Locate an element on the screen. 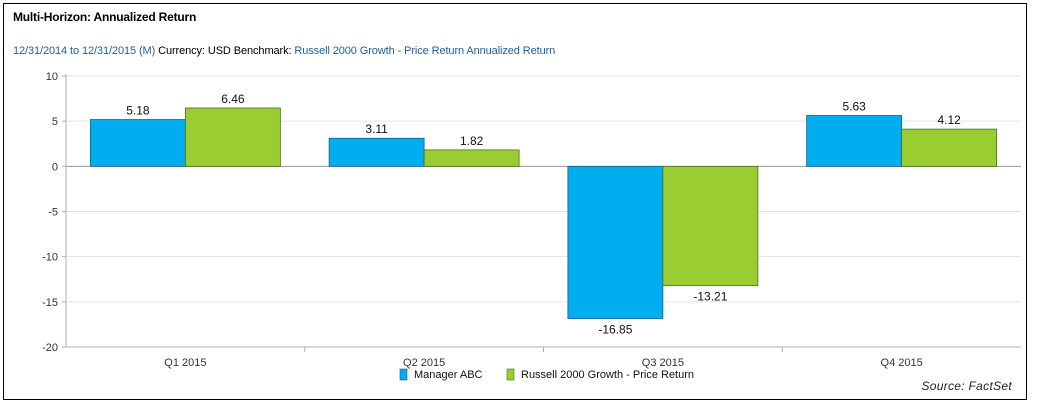 Image resolution: width=1037 pixels, height=409 pixels. value-label: 5.63 is located at coordinates (854, 106).